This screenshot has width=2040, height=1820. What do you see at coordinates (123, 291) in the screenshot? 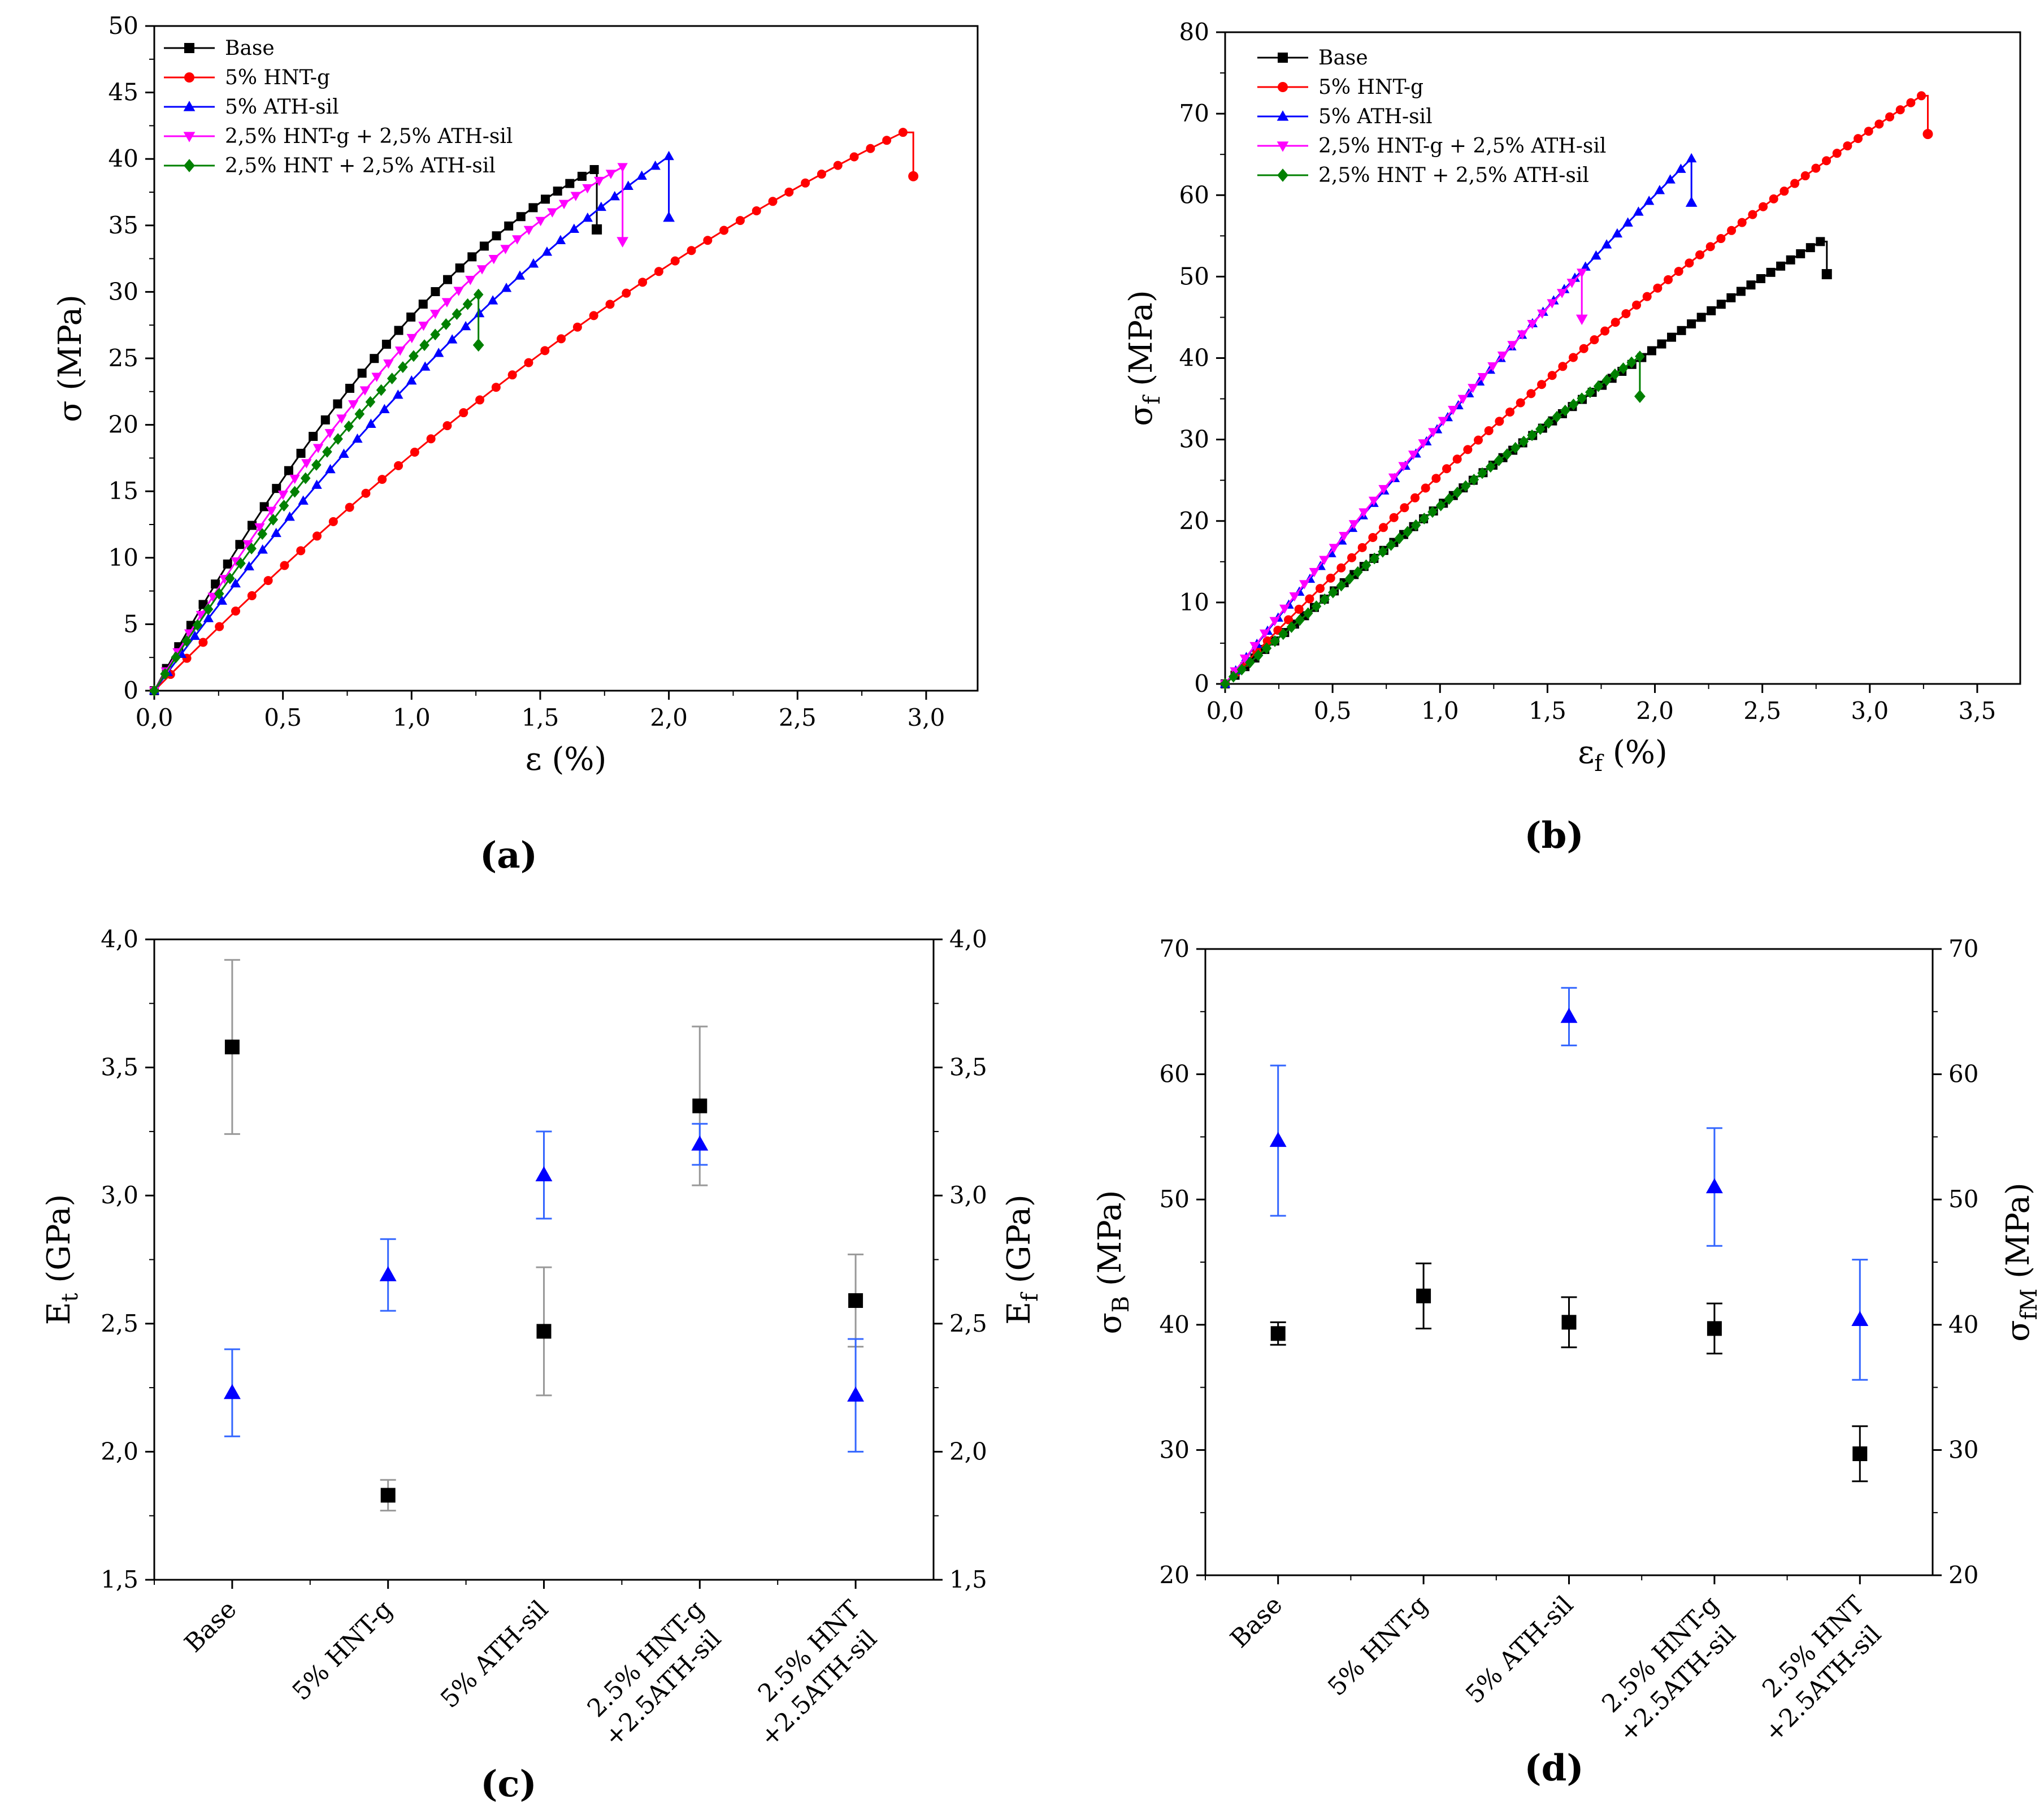
I see `y-tick-label: 30` at bounding box center [123, 291].